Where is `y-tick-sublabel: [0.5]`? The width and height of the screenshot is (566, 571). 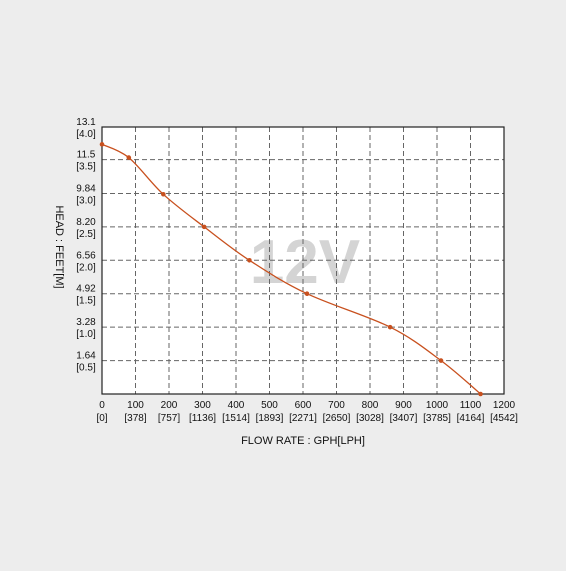
y-tick-sublabel: [0.5] is located at coordinates (86, 368).